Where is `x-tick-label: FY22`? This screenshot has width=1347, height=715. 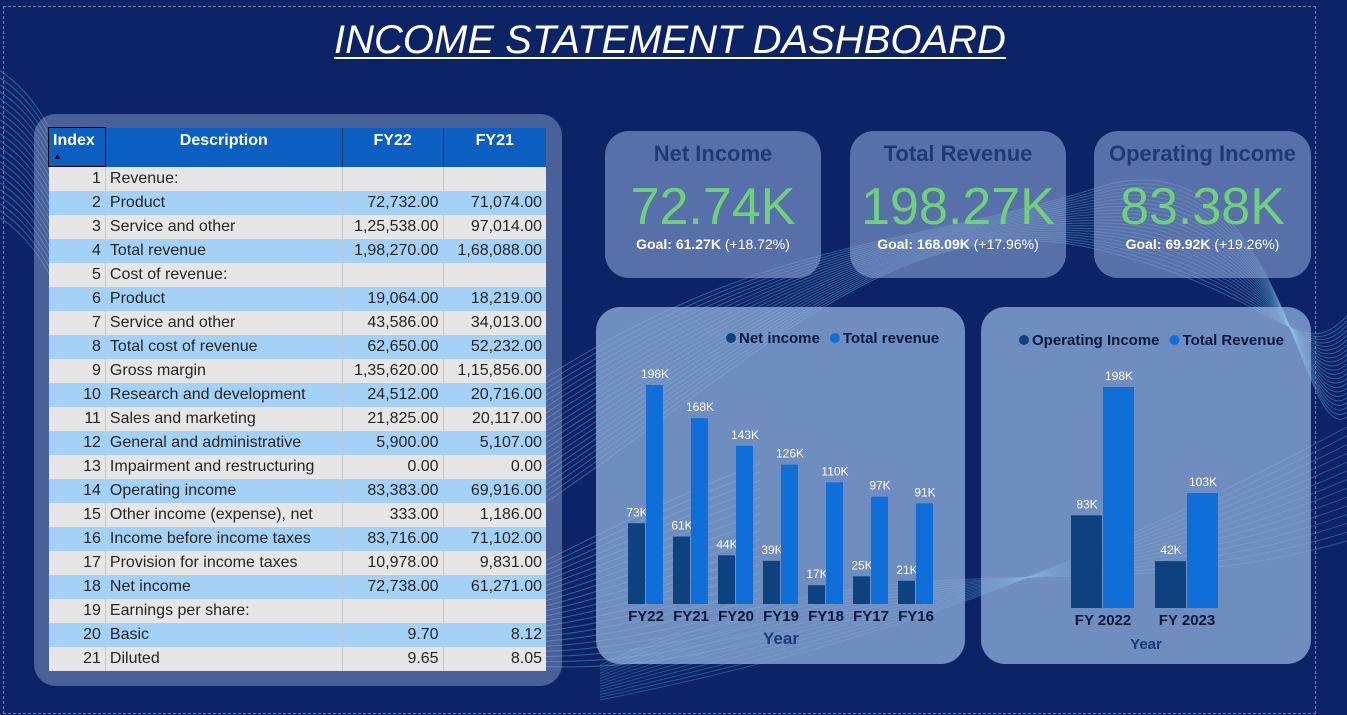 x-tick-label: FY22 is located at coordinates (646, 616).